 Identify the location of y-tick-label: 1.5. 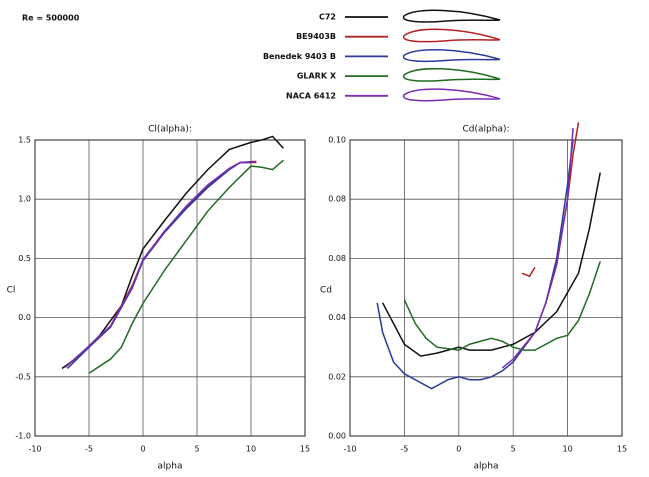
(24, 140).